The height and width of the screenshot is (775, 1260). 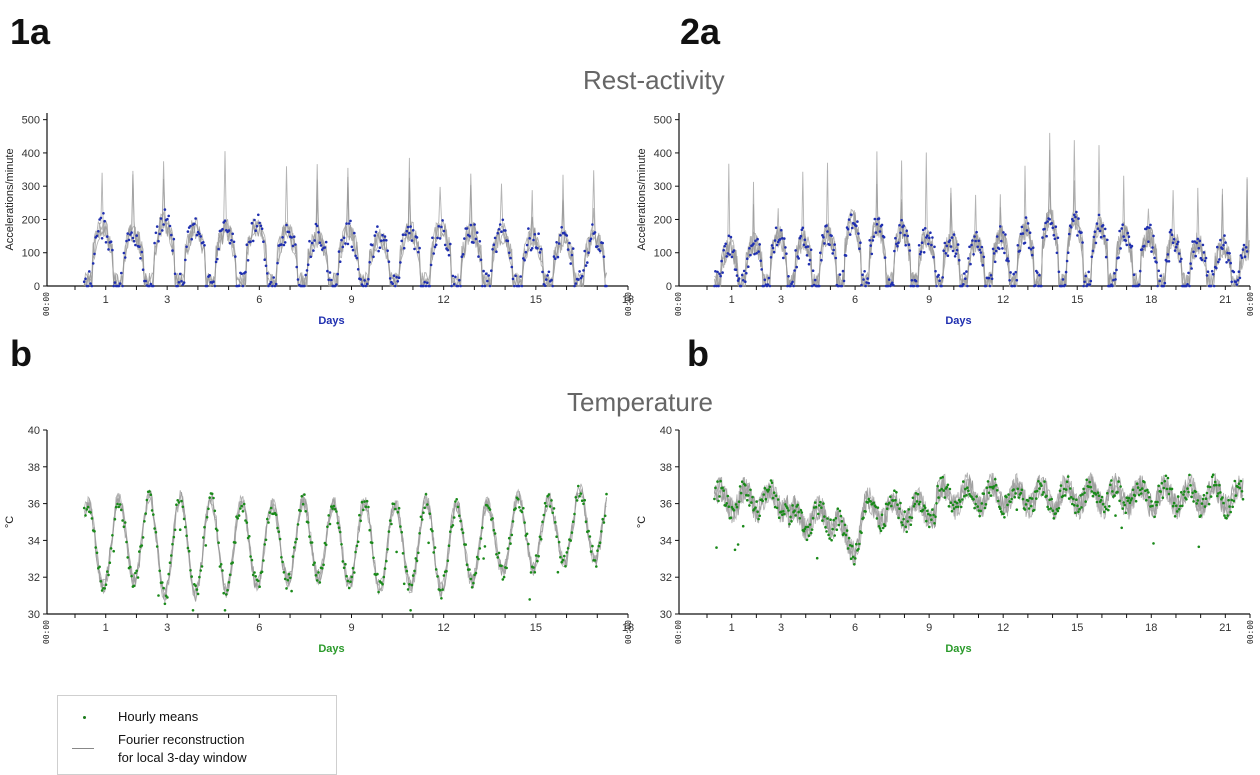 What do you see at coordinates (678, 632) in the screenshot?
I see `x-origin-label: 00:00` at bounding box center [678, 632].